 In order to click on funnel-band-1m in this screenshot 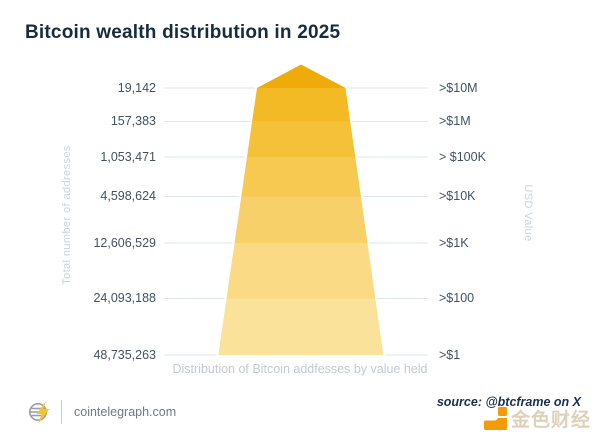, I will do `click(301, 105)`.